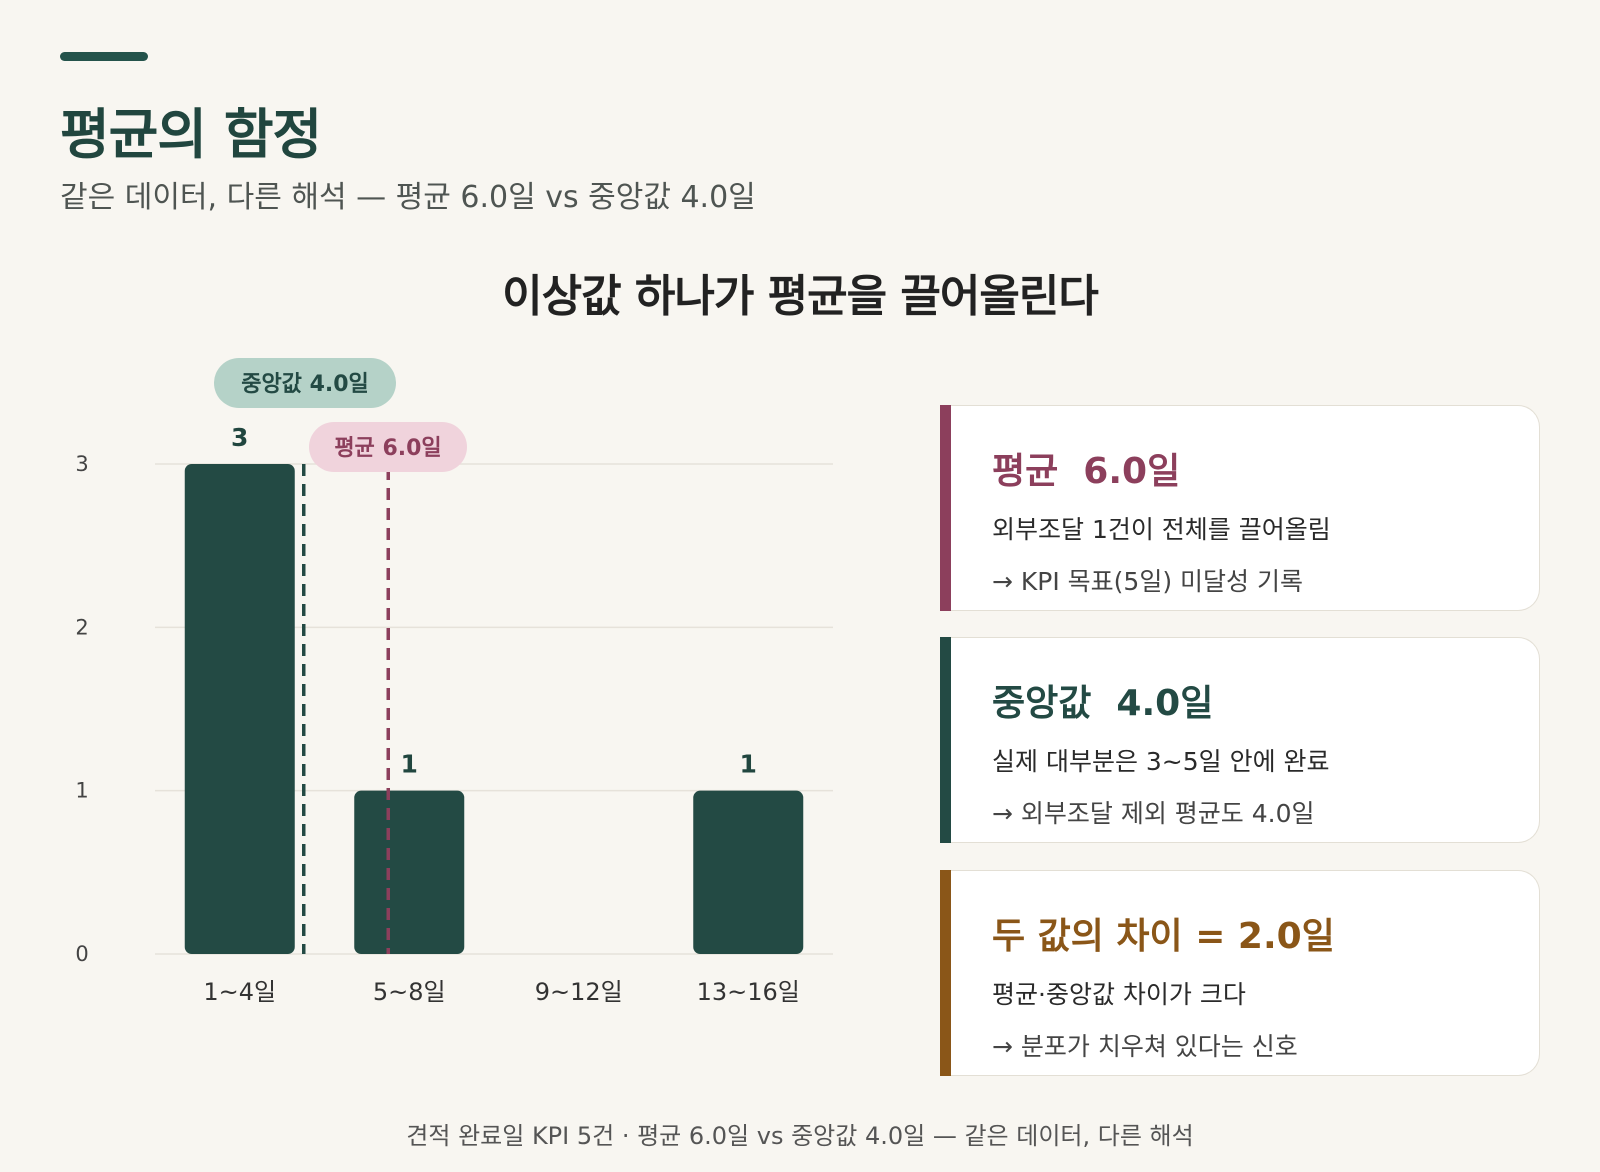  I want to click on median-card-description: 실제 대부분은 3~5일 안에 완료, so click(1161, 761).